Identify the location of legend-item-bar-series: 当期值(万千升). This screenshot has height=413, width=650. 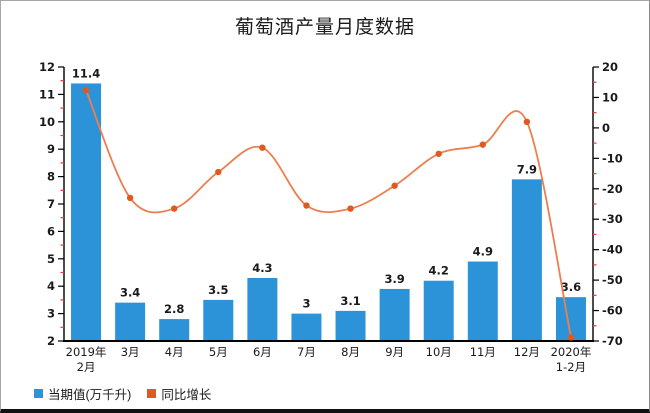
(82, 393).